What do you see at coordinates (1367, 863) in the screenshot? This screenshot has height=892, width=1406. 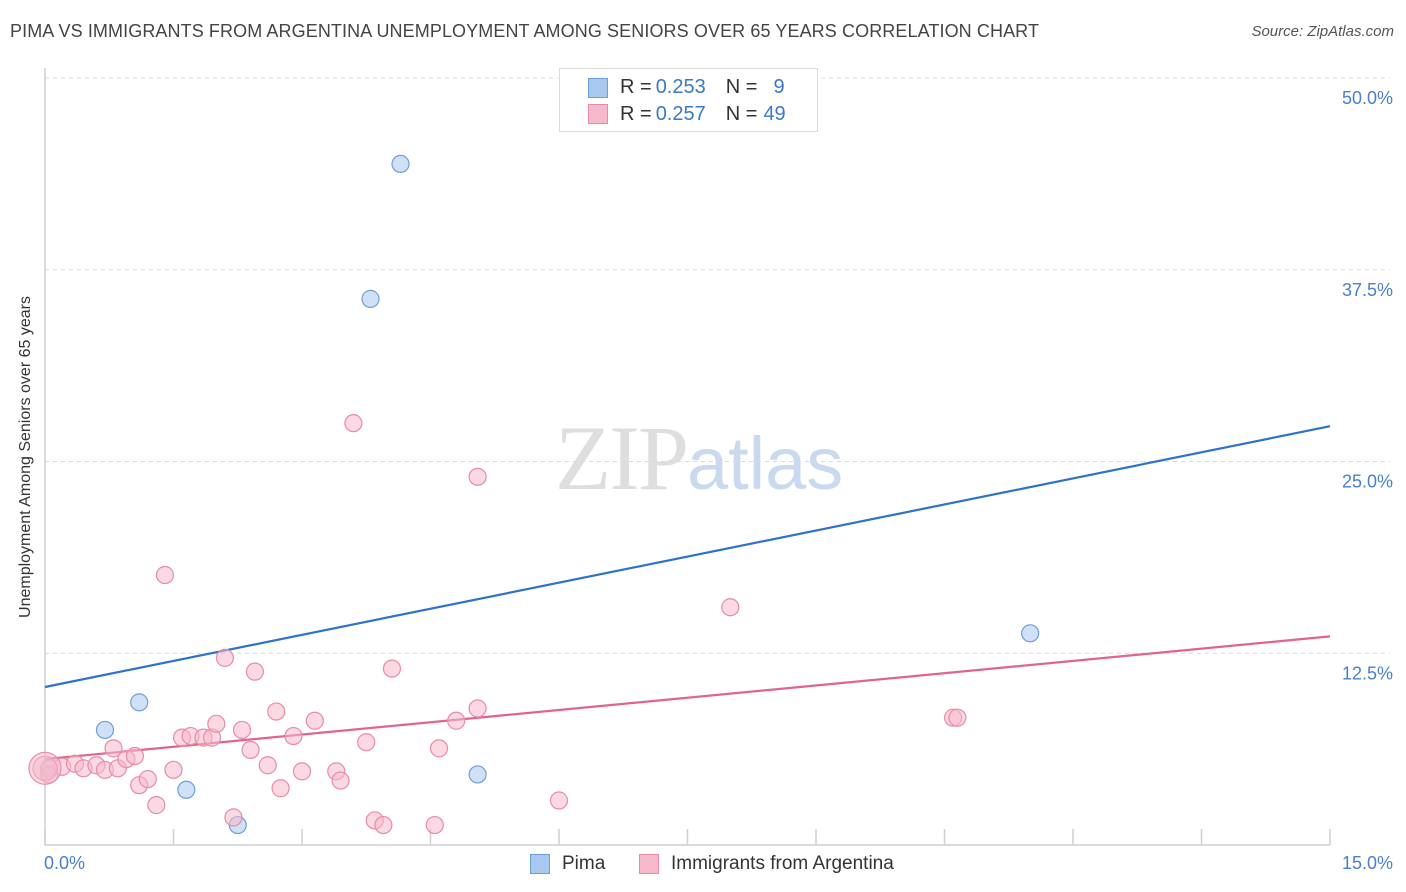 I see `x-tick-label: 15.0%` at bounding box center [1367, 863].